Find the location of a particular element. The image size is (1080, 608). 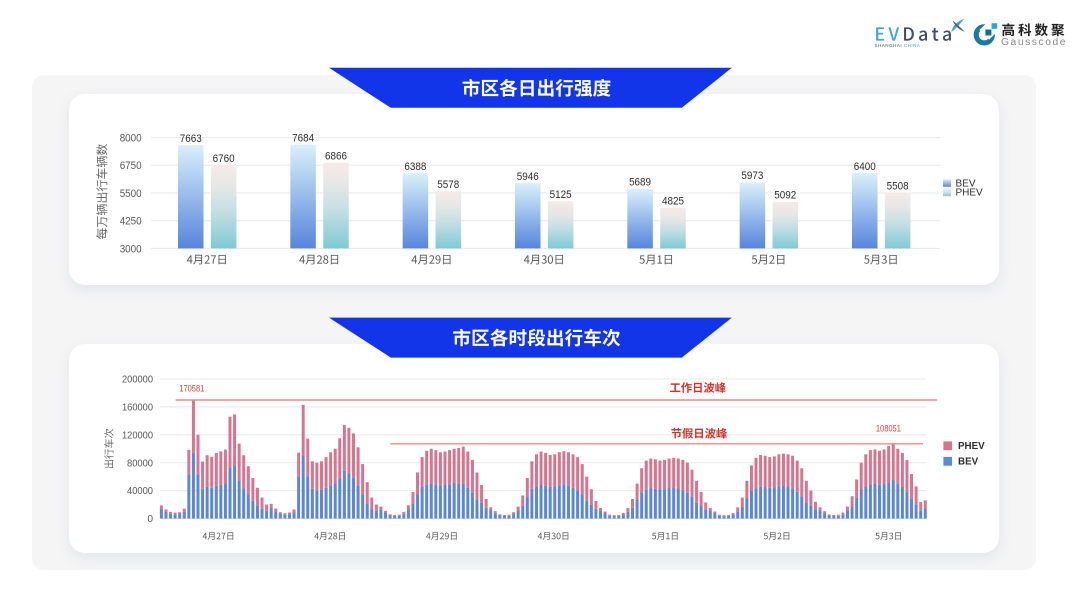

svg-text: 4825 is located at coordinates (673, 202).